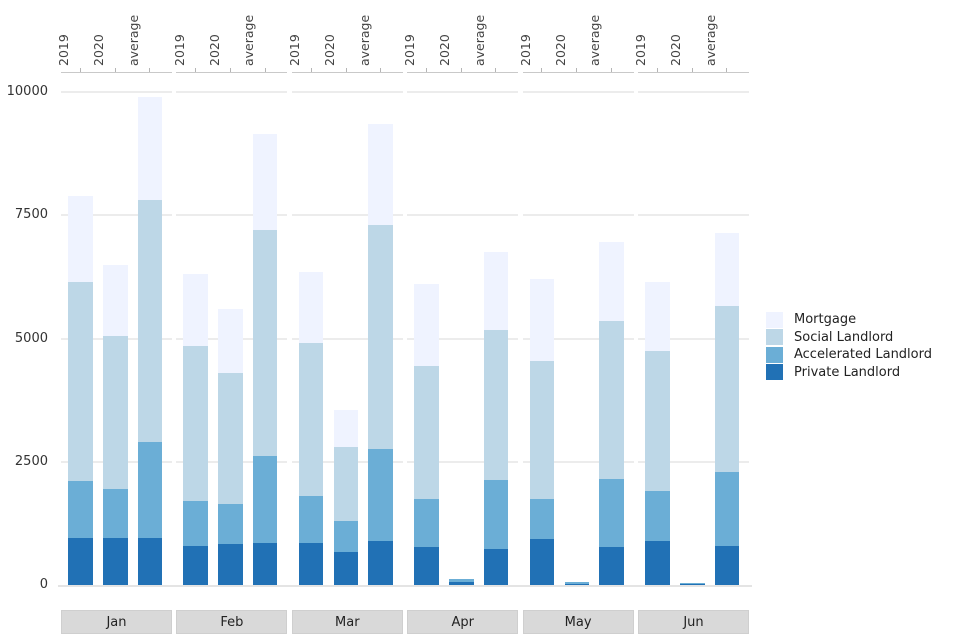 The height and width of the screenshot is (640, 960). I want to click on month-label-jan: Jan, so click(116, 622).